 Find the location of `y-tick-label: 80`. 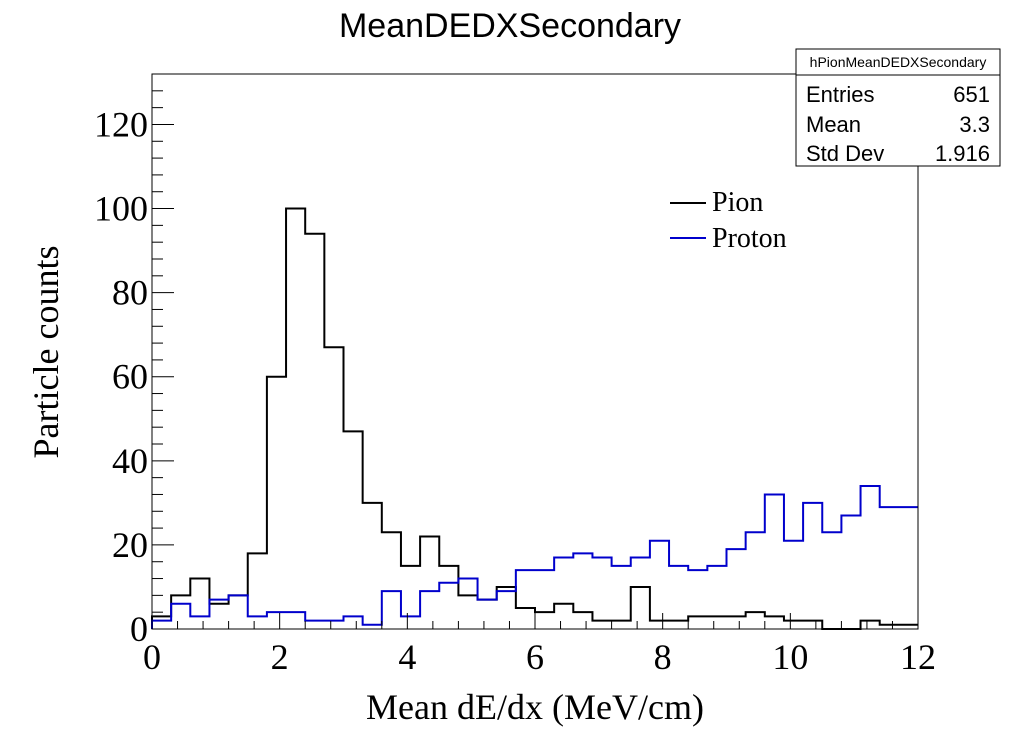

y-tick-label: 80 is located at coordinates (130, 293).